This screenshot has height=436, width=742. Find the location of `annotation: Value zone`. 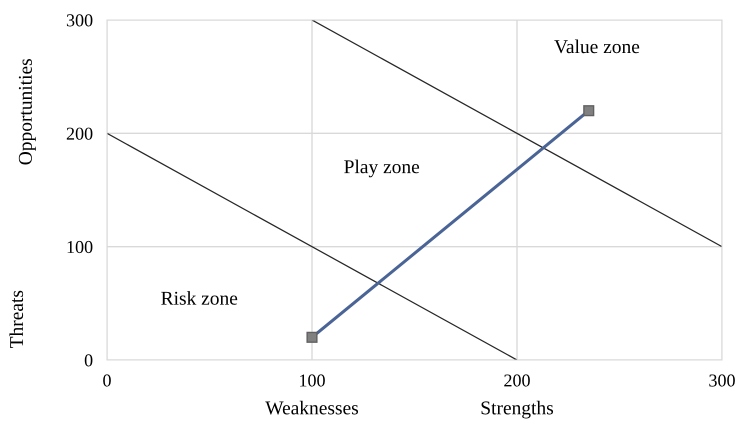

annotation: Value zone is located at coordinates (597, 47).